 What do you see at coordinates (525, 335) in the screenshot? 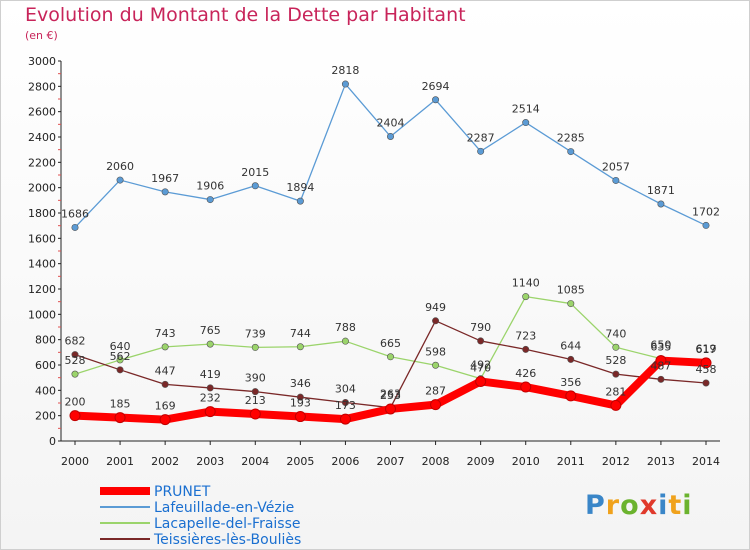
I see `data-label: 723` at bounding box center [525, 335].